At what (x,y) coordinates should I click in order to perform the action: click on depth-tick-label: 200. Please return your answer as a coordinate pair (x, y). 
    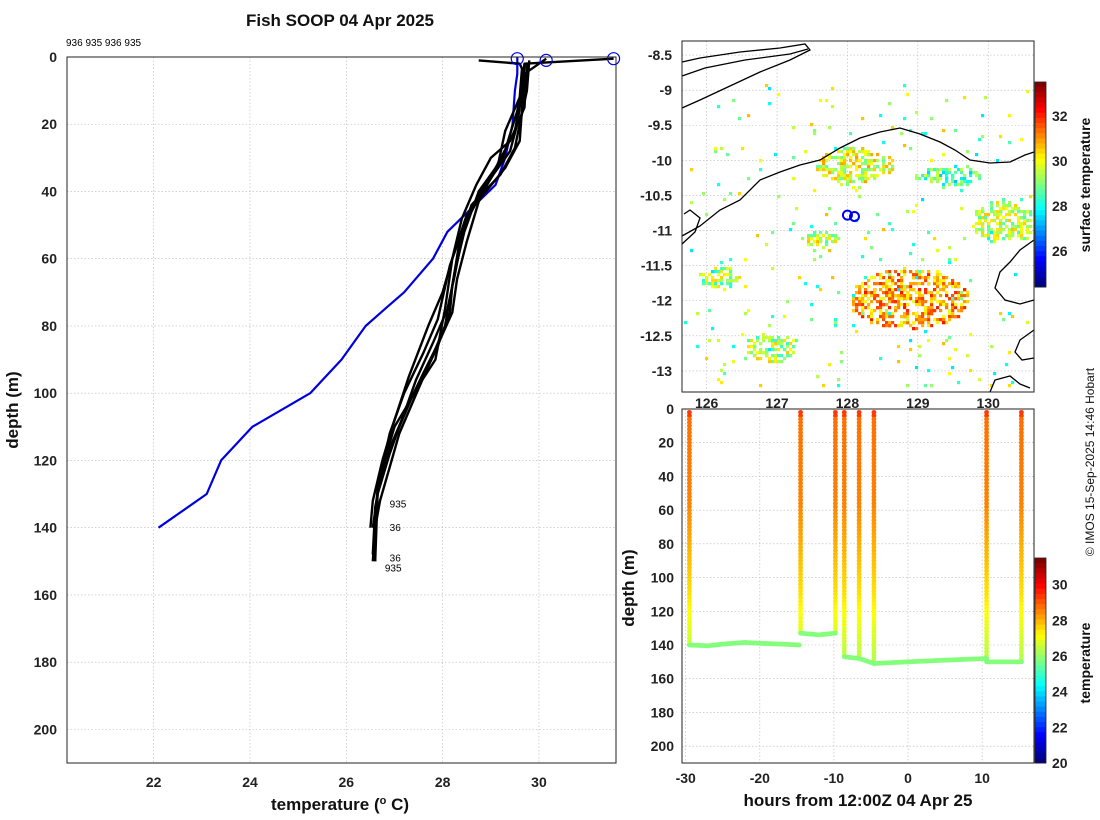
    Looking at the image, I should click on (663, 746).